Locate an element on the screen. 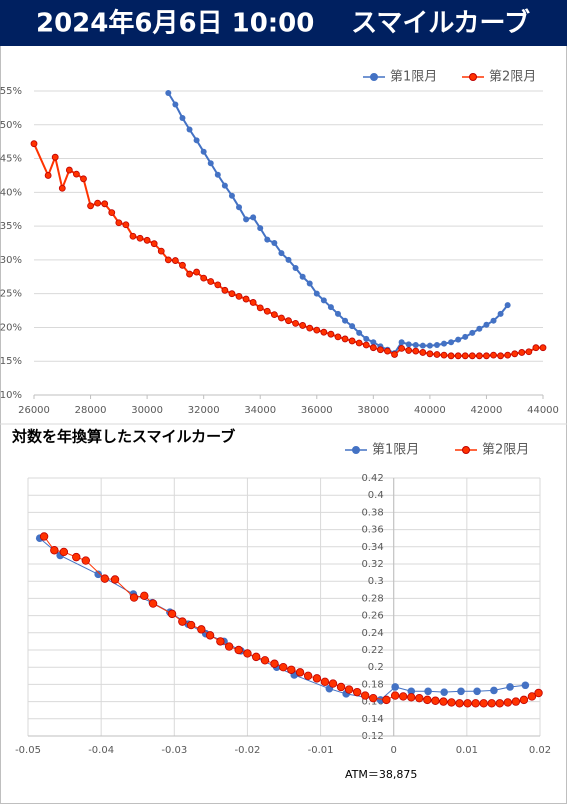 Image resolution: width=567 pixels, height=804 pixels. y-tick-label: 0.14 is located at coordinates (372, 719).